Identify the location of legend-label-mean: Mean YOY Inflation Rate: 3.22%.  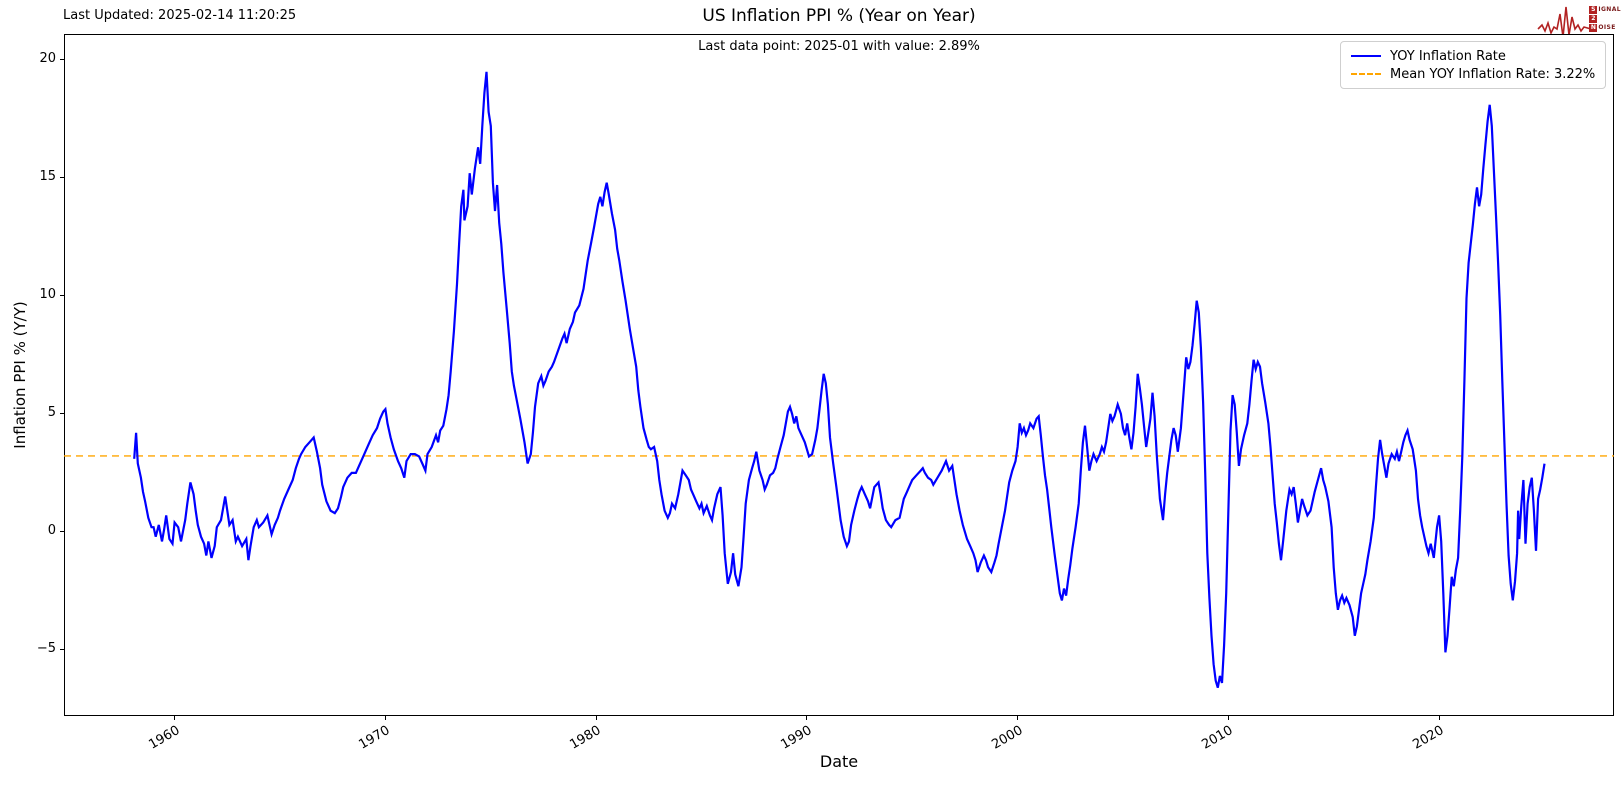
(1493, 74).